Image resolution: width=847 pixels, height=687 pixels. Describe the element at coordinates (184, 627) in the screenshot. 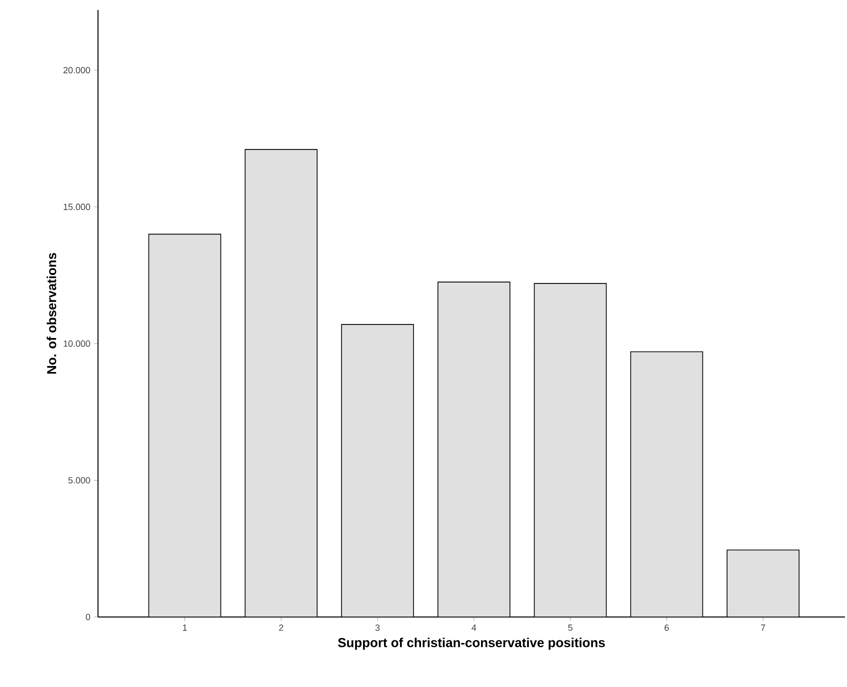

I see `x-tick-label: 1` at that location.